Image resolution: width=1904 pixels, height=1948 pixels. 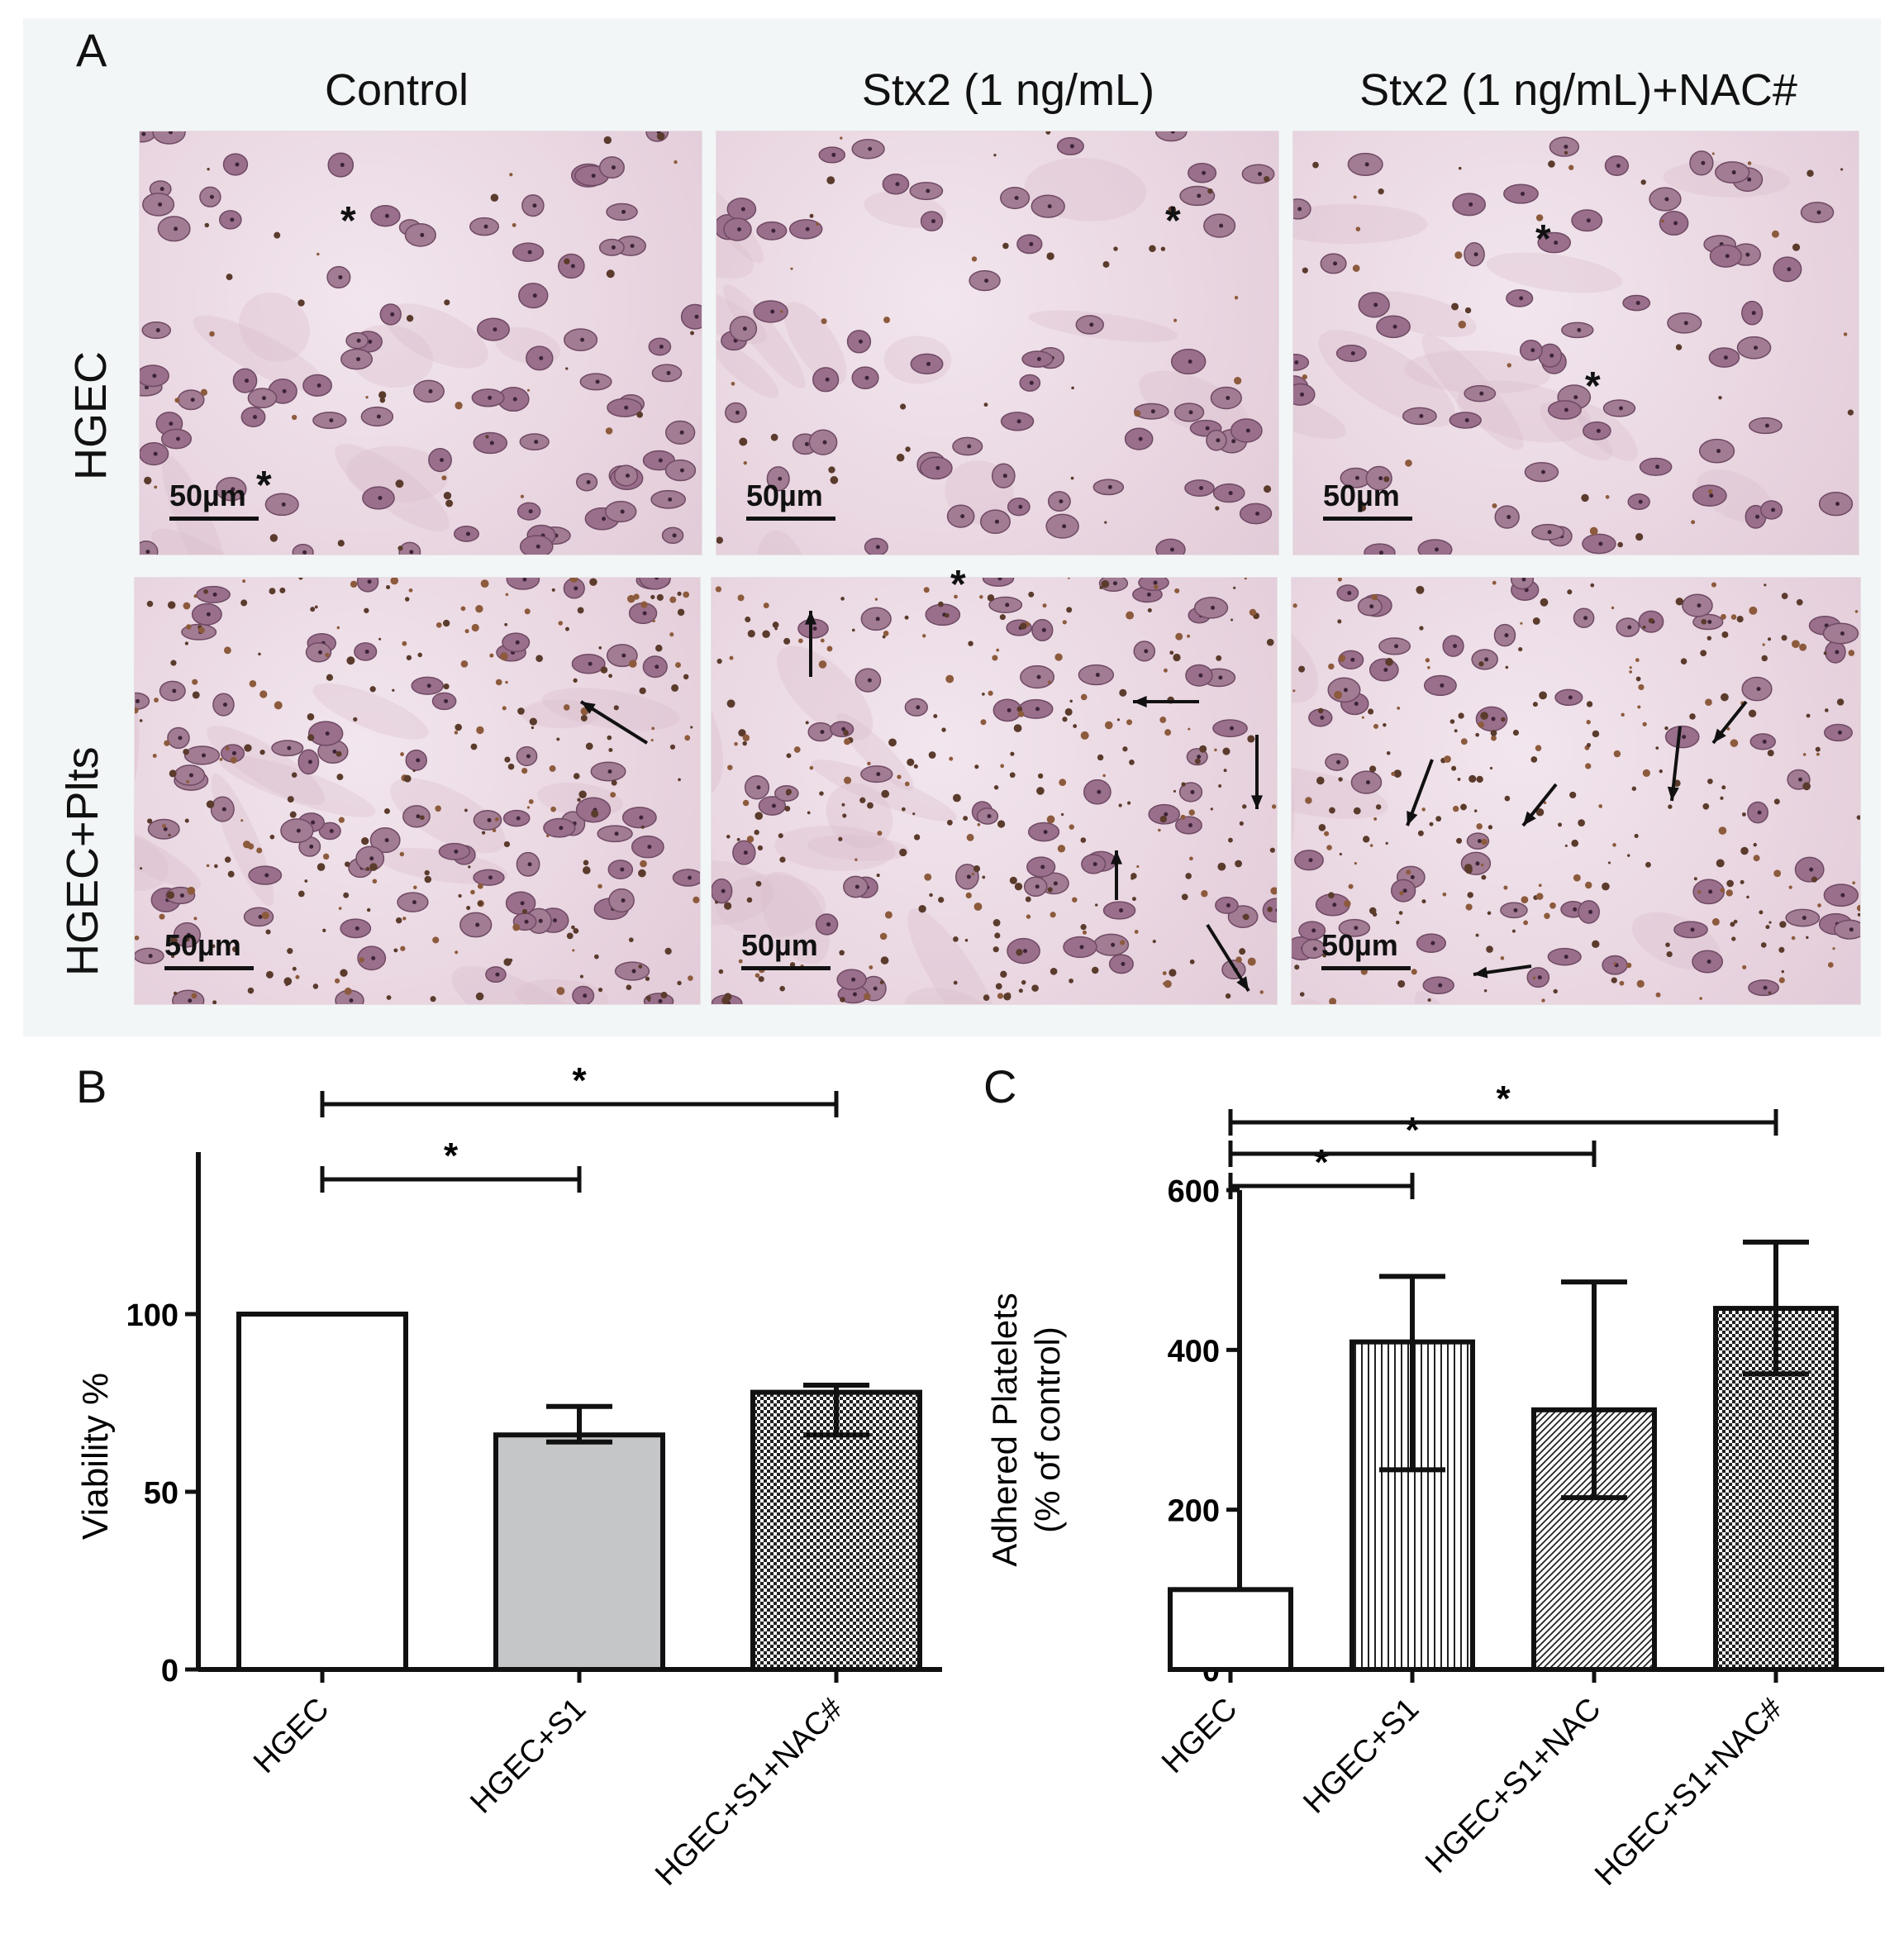 What do you see at coordinates (1000, 1086) in the screenshot?
I see `panel-label-c: C` at bounding box center [1000, 1086].